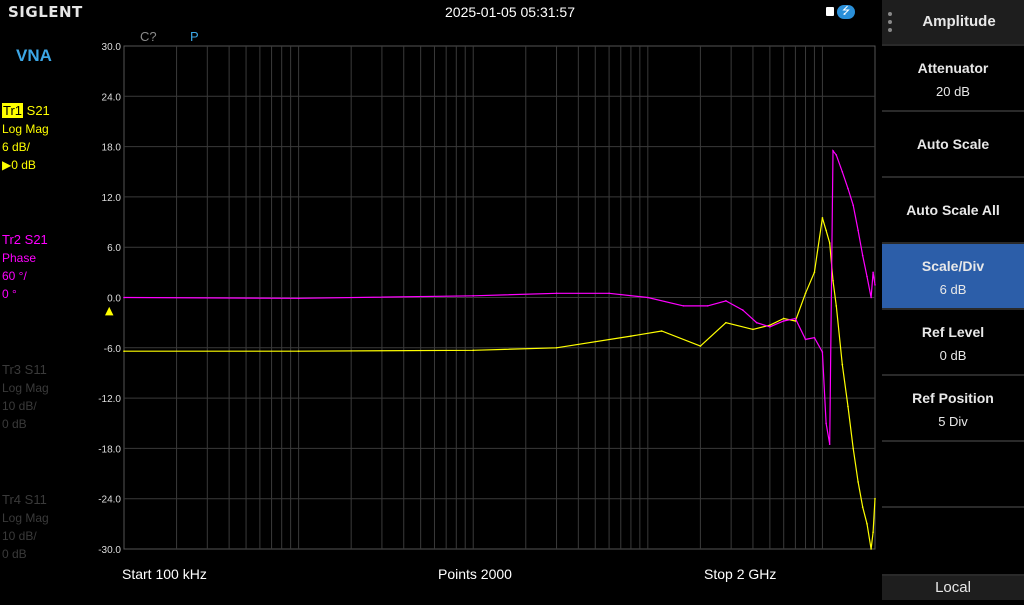 This screenshot has width=1024, height=605. Describe the element at coordinates (890, 24) in the screenshot. I see `menu-handle-icon` at that location.